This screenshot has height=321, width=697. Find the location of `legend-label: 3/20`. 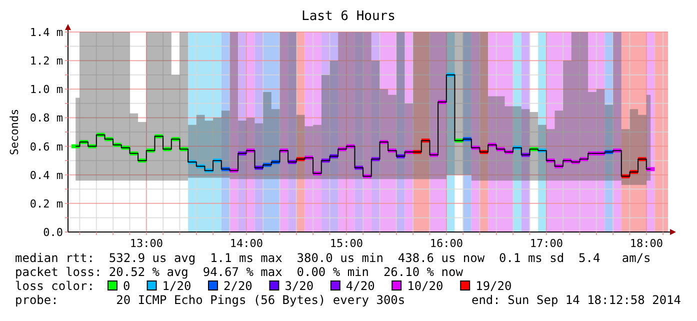

legend-label: 3/20 is located at coordinates (299, 286).